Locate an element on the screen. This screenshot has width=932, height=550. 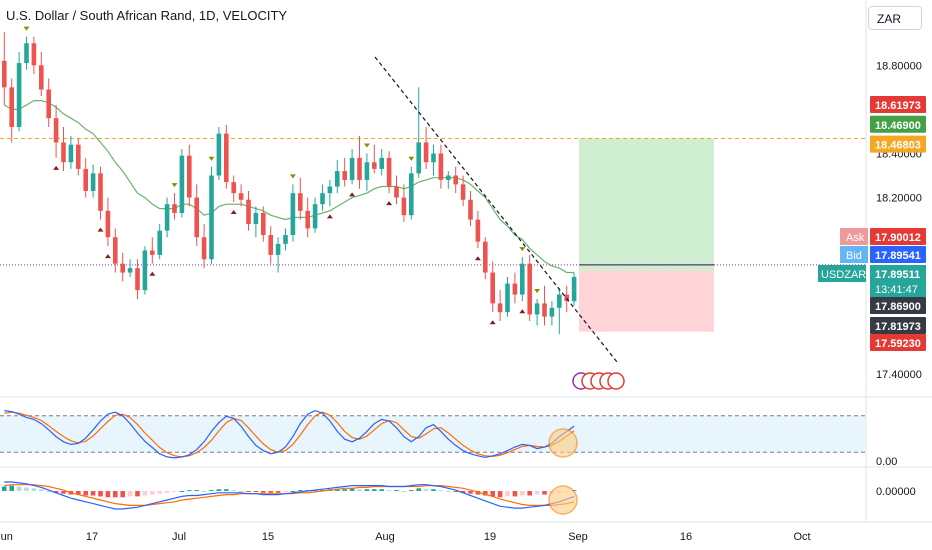
x-tick-label: 16 is located at coordinates (686, 537).